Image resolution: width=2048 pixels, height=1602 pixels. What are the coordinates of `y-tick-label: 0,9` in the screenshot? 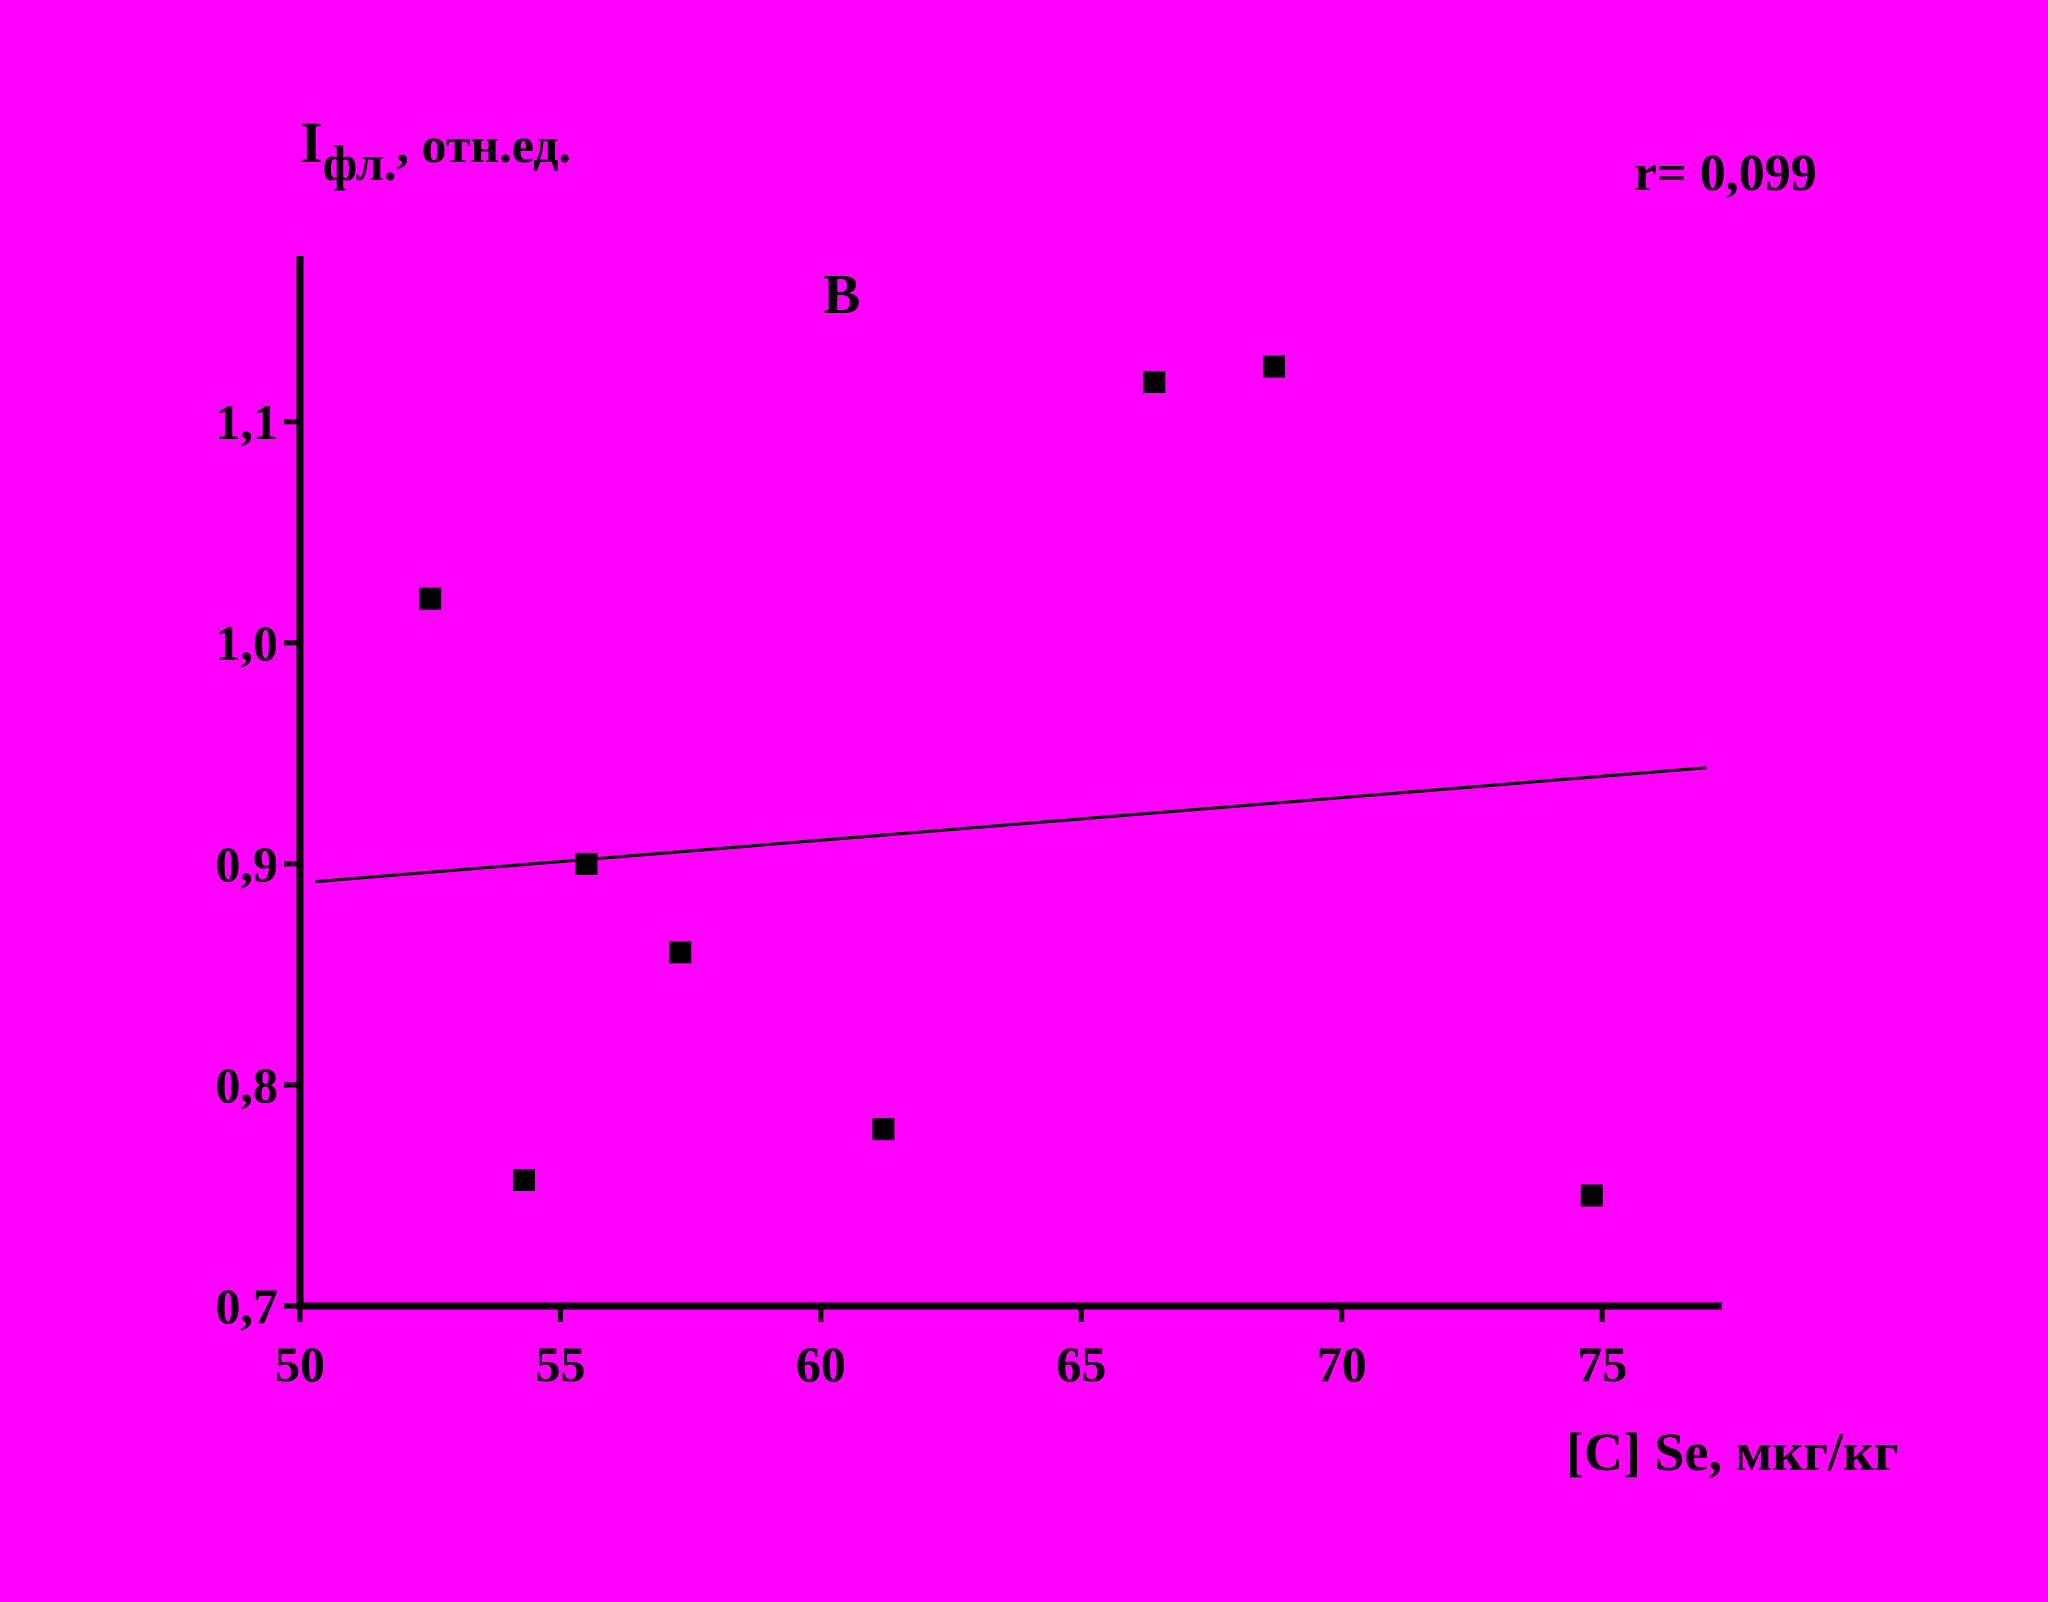 It's located at (247, 864).